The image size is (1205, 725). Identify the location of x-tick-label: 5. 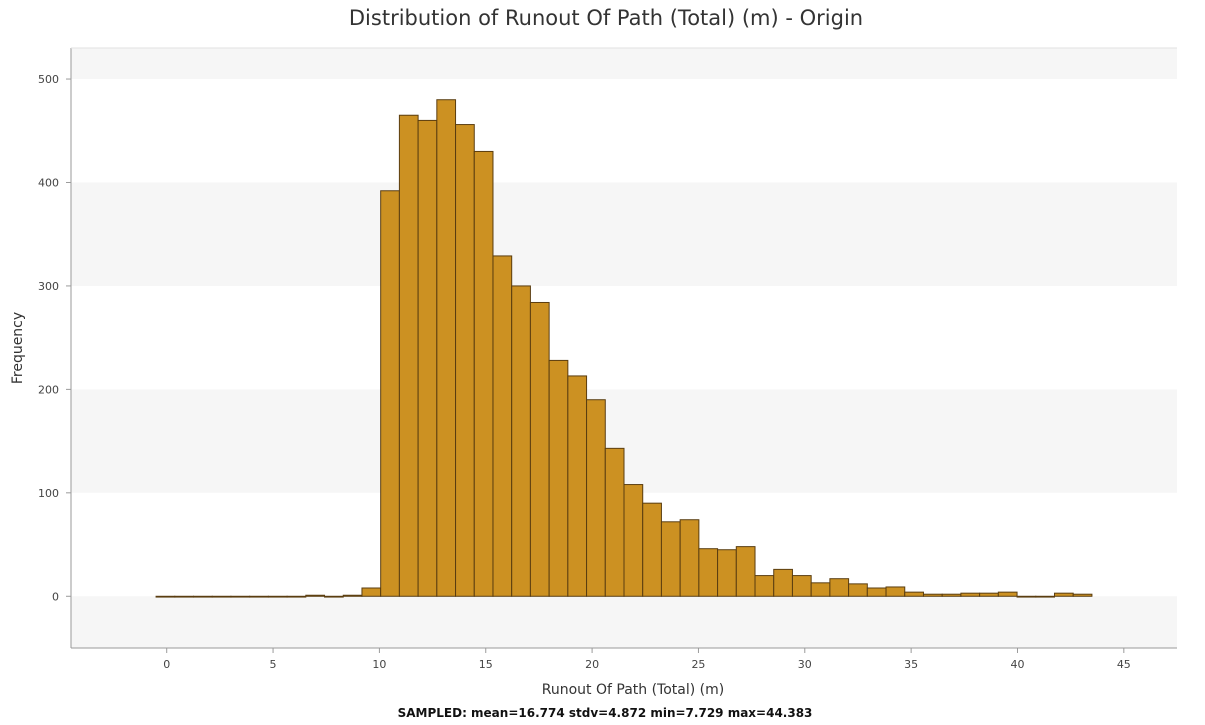
(273, 664).